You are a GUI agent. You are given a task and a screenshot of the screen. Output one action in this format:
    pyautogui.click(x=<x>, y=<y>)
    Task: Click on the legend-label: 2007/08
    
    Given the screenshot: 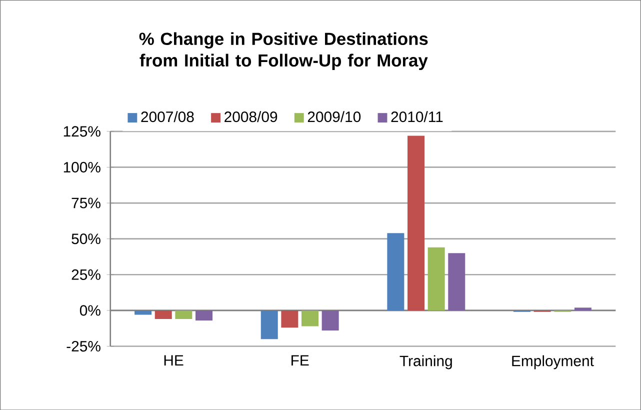 What is the action you would take?
    pyautogui.click(x=167, y=116)
    